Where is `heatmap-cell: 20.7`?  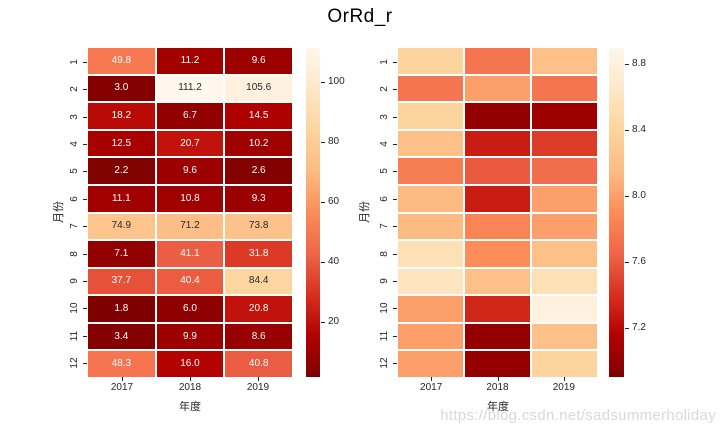
heatmap-cell: 20.7 is located at coordinates (190, 143).